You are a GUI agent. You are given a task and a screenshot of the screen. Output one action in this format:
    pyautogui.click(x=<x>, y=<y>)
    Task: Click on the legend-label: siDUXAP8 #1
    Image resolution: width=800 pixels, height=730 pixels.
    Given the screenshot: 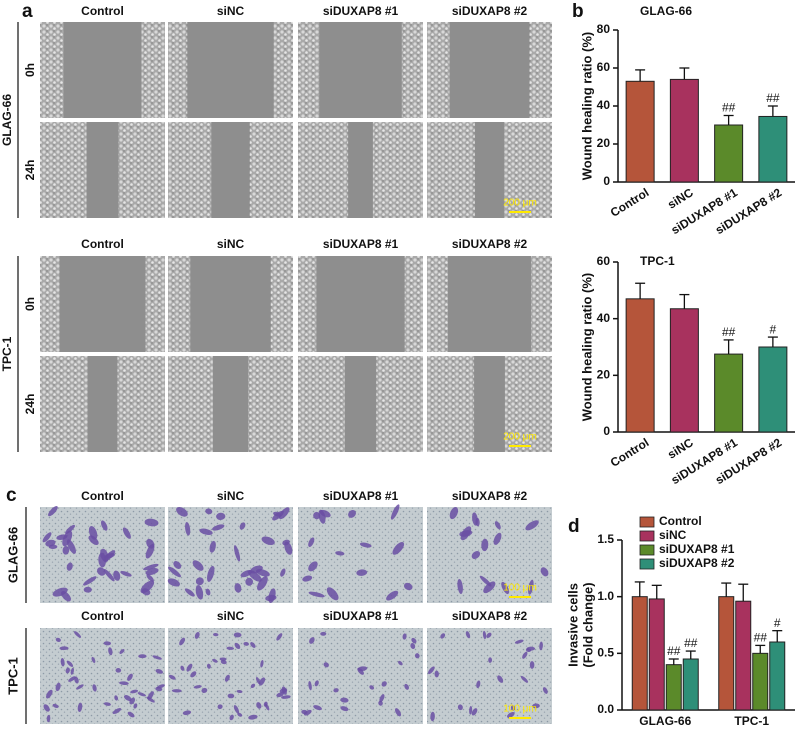 What is the action you would take?
    pyautogui.click(x=697, y=549)
    